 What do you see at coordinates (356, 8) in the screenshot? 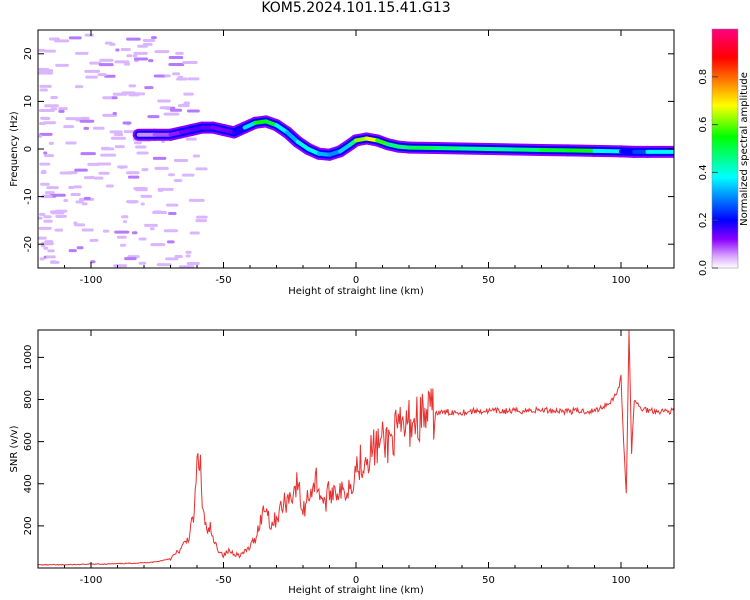
I see `chart-title: KOM5.2024.101.15.41.G13` at bounding box center [356, 8].